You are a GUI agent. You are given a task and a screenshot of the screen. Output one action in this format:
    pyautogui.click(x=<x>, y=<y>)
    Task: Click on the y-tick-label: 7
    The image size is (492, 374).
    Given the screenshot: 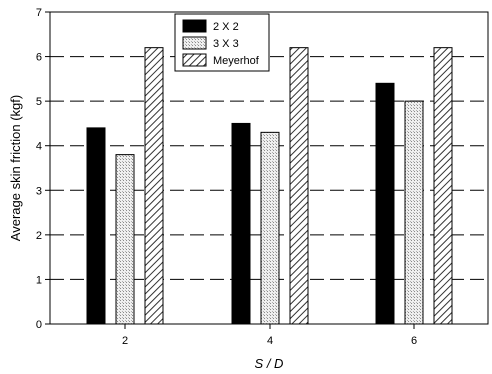 What is the action you would take?
    pyautogui.click(x=39, y=13)
    